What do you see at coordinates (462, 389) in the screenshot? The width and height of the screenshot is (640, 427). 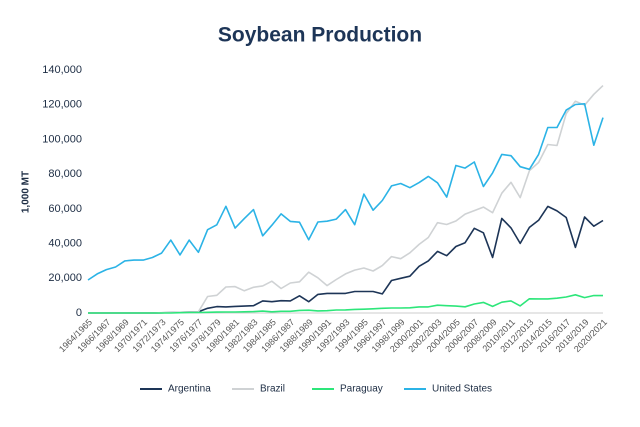 I see `legend-label: United States` at bounding box center [462, 389].